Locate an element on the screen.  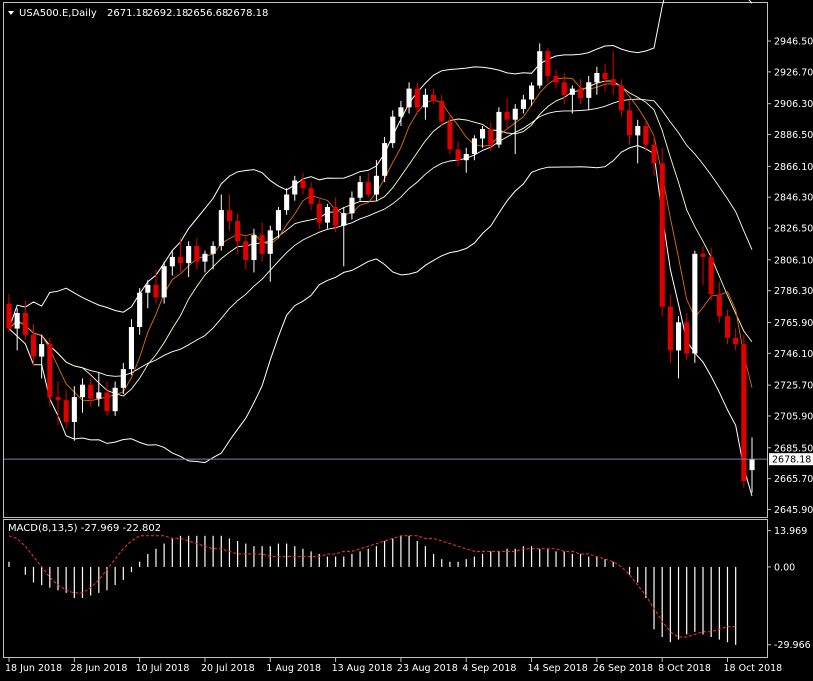
price-tick-label: 2906.30 is located at coordinates (793, 104).